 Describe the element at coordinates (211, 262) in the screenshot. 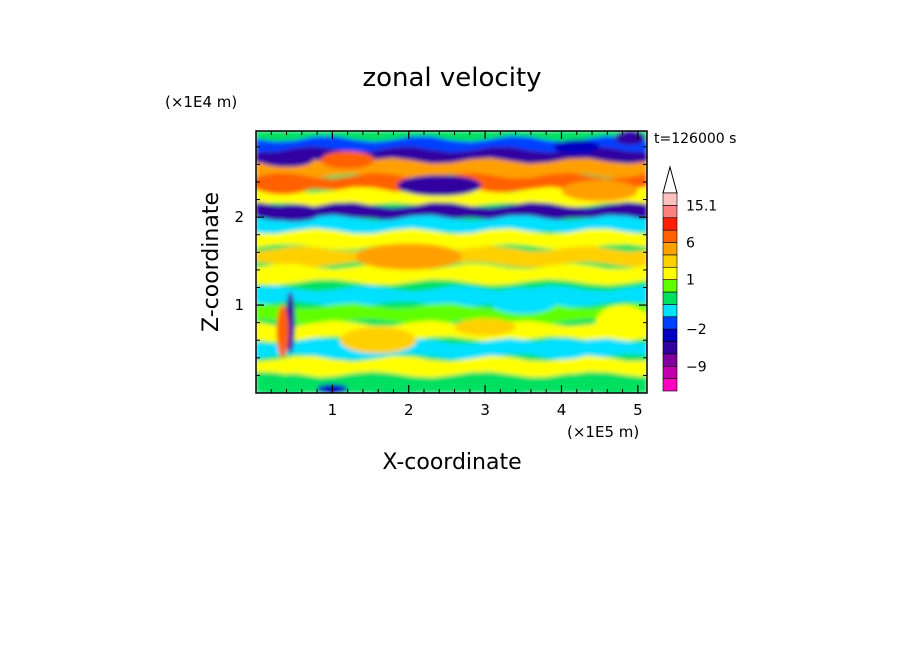

I see `y-axis-label: Z-coordinate` at that location.